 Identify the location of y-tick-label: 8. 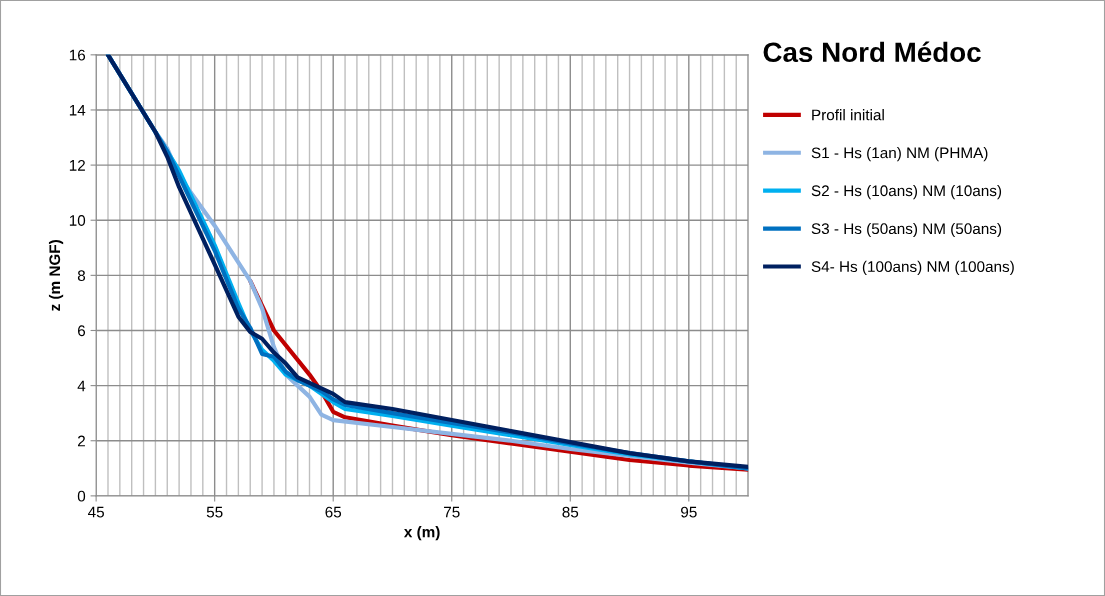
(81, 276).